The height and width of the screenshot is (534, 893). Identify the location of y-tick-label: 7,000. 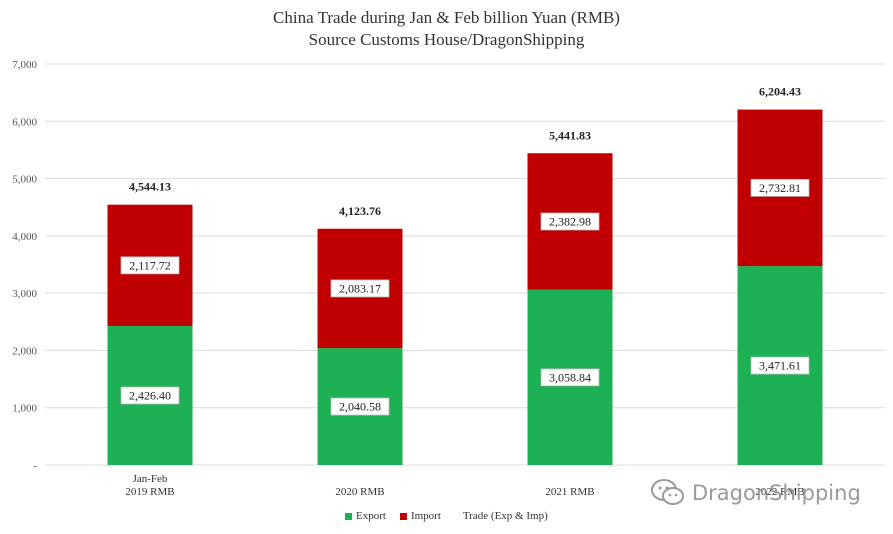
(24, 65).